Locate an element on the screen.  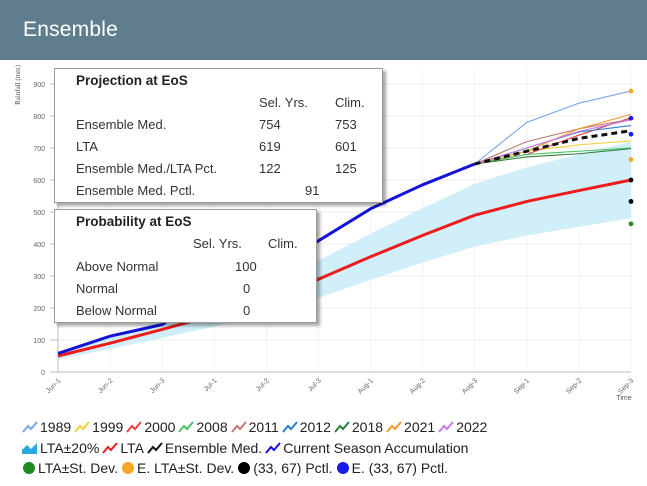
legend-label: 2000 is located at coordinates (160, 427).